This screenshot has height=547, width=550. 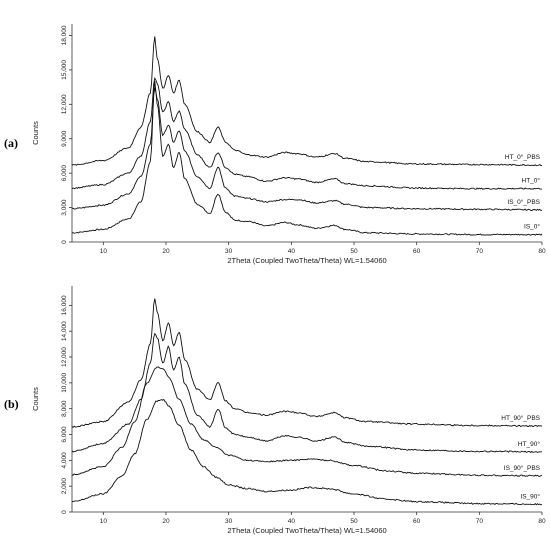 I want to click on series-label: HT_0°_PBS, so click(x=523, y=157).